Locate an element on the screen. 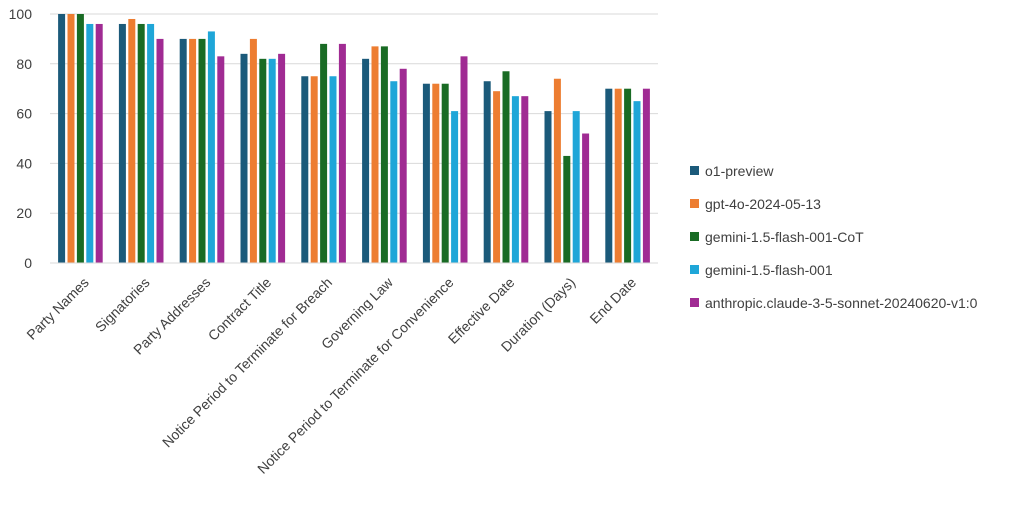 The height and width of the screenshot is (507, 1024). x-tick-label: Signatories is located at coordinates (122, 304).